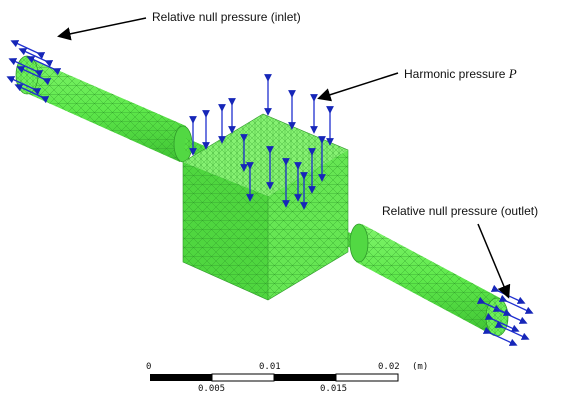 The height and width of the screenshot is (396, 568). Describe the element at coordinates (513, 73) in the screenshot. I see `harmonic-pressure-symbol: P` at that location.